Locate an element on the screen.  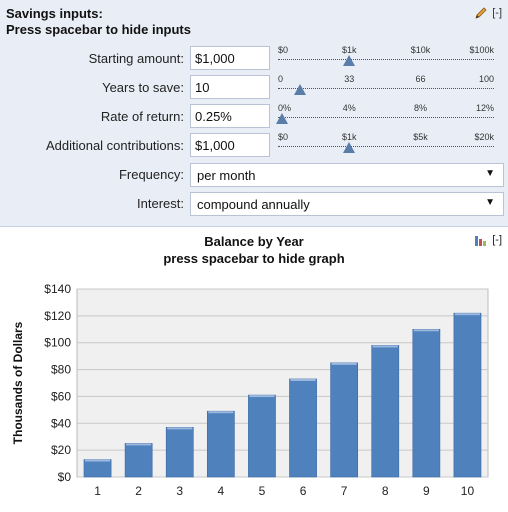
frequency-value: per month is located at coordinates (226, 175).